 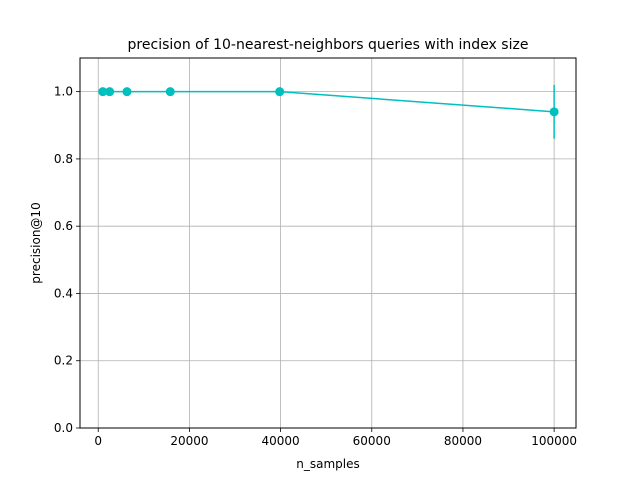 I want to click on x-tick-label: 80000, so click(x=463, y=441).